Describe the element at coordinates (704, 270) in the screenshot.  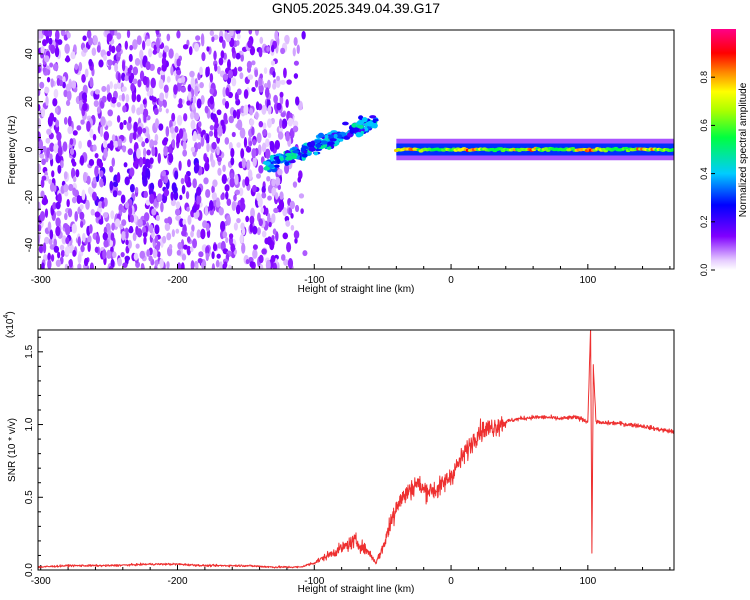
I see `colorbar-tick-label: 0.0` at that location.